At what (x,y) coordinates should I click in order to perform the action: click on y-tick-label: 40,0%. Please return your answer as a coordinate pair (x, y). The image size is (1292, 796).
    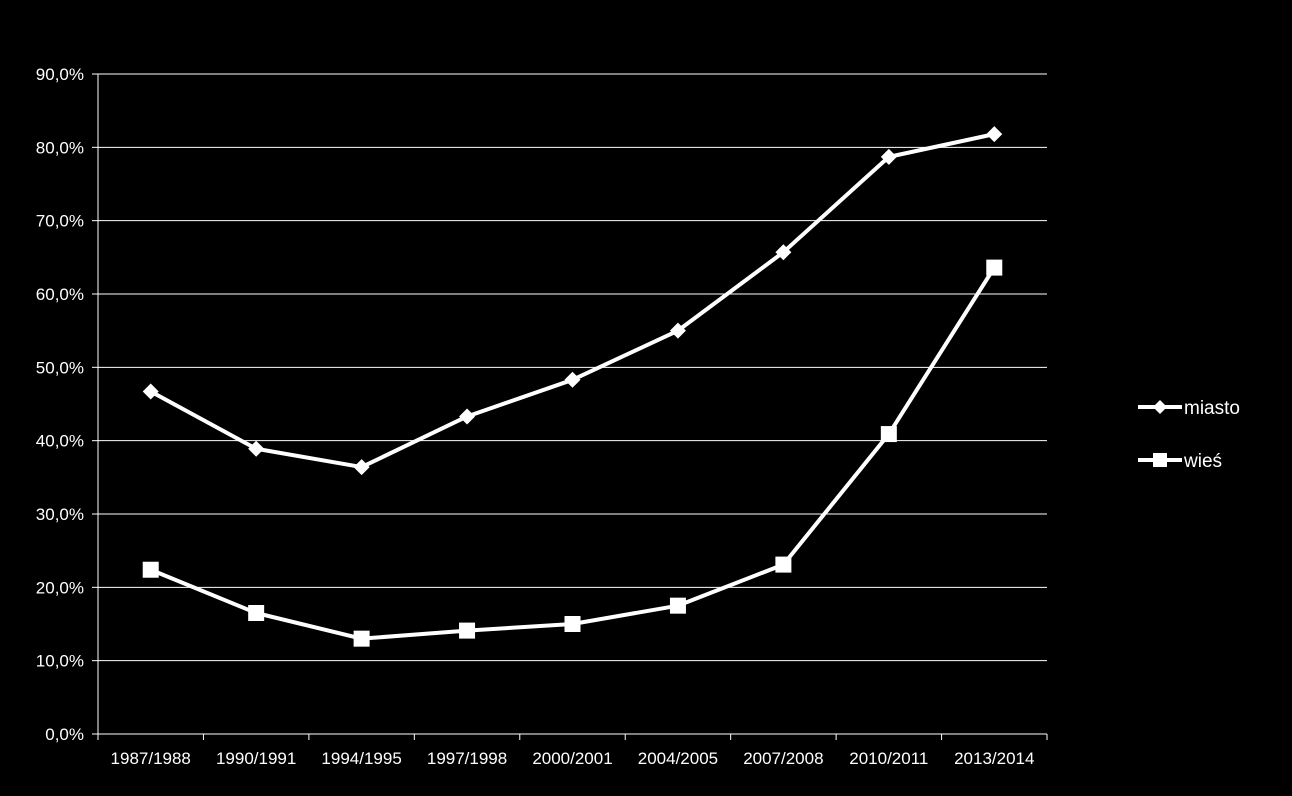
    Looking at the image, I should click on (60, 441).